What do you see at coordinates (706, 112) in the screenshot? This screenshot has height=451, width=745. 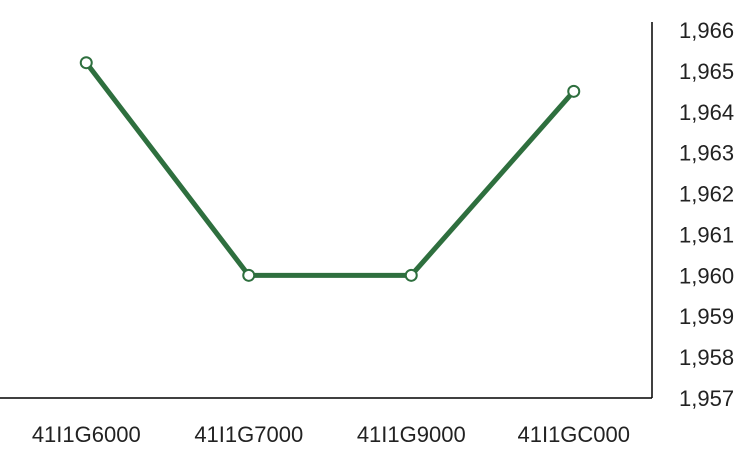 I see `y-tick-label: 1,964` at bounding box center [706, 112].